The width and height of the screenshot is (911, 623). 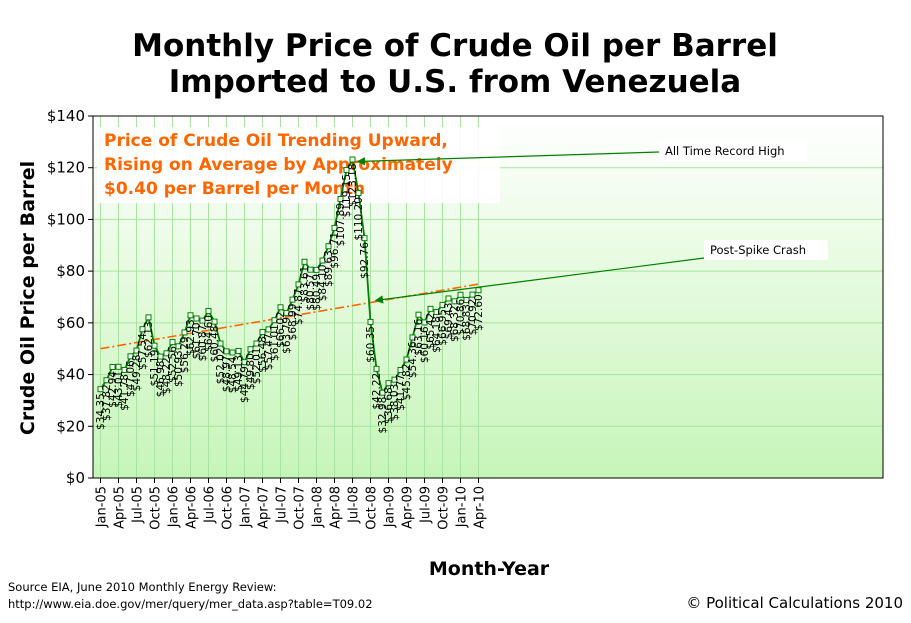 What do you see at coordinates (161, 379) in the screenshot?
I see `data-label: $46.98` at bounding box center [161, 379].